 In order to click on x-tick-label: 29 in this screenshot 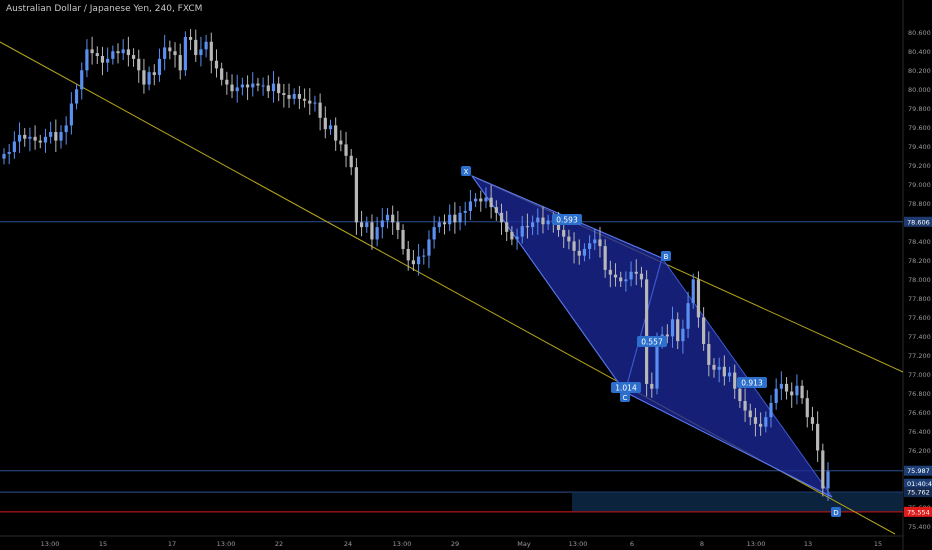, I will do `click(455, 544)`.